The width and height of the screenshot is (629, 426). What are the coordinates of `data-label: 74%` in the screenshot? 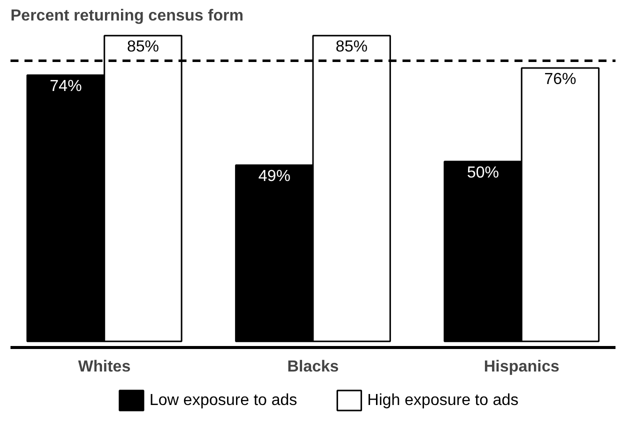 It's located at (66, 87).